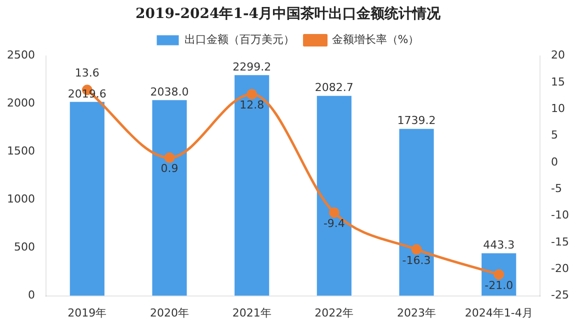 The image size is (576, 327). Describe the element at coordinates (554, 135) in the screenshot. I see `y2-tick-label: 5` at that location.